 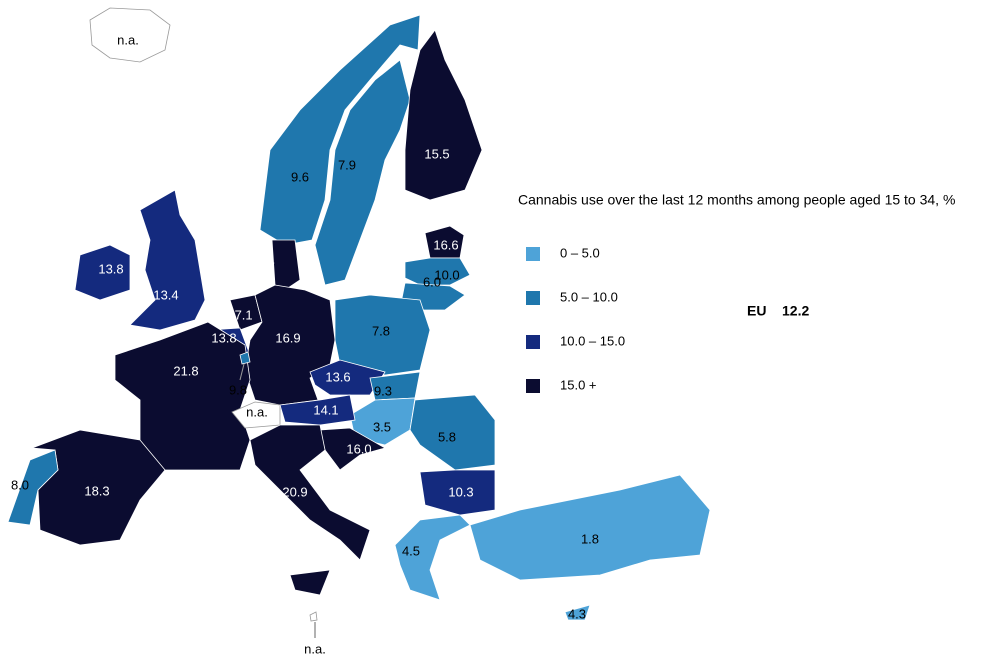 I want to click on country-label: 16.6, so click(x=445, y=244).